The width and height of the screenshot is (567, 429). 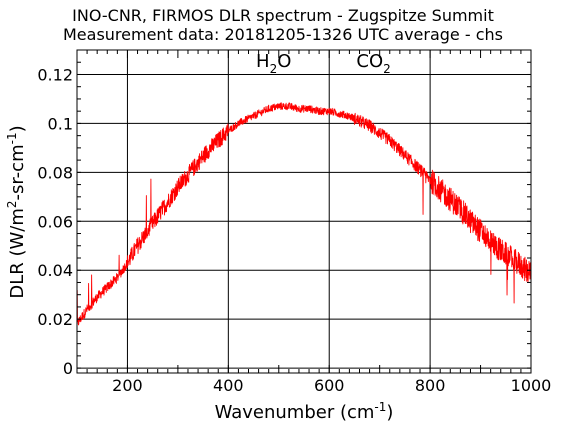 I want to click on gas-annotation: H2O, so click(x=273, y=63).